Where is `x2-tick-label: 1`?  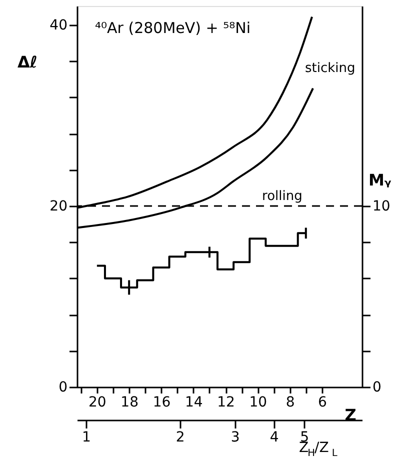
x2-tick-label: 1 is located at coordinates (86, 438).